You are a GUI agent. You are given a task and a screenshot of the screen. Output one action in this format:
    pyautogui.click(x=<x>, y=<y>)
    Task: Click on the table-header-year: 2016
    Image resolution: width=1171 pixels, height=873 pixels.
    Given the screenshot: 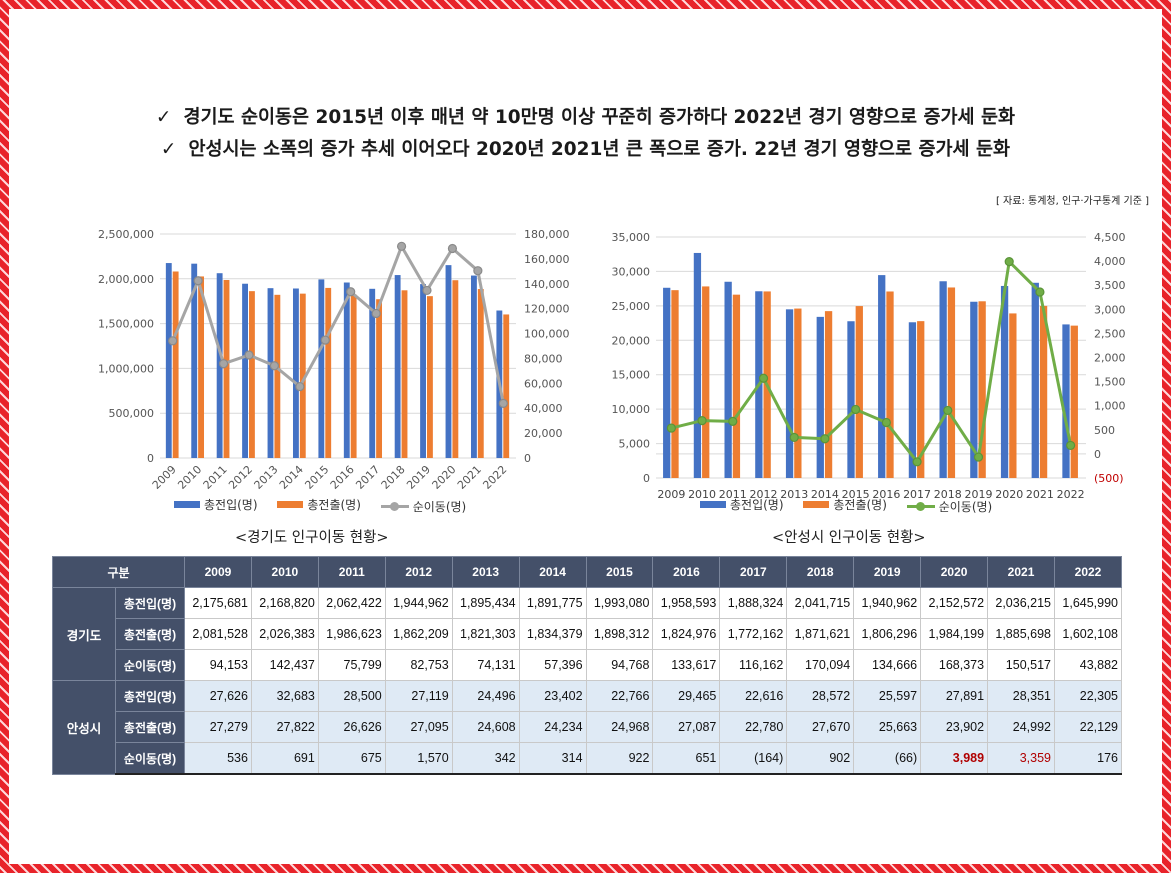 What is the action you would take?
    pyautogui.click(x=686, y=572)
    